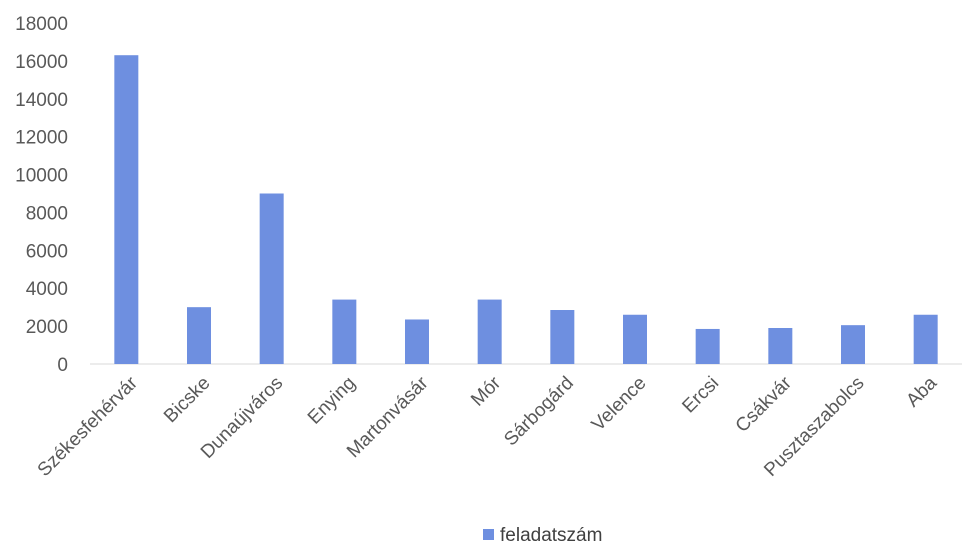 This screenshot has width=965, height=548. What do you see at coordinates (41, 138) in the screenshot?
I see `y-tick-label: 12000` at bounding box center [41, 138].